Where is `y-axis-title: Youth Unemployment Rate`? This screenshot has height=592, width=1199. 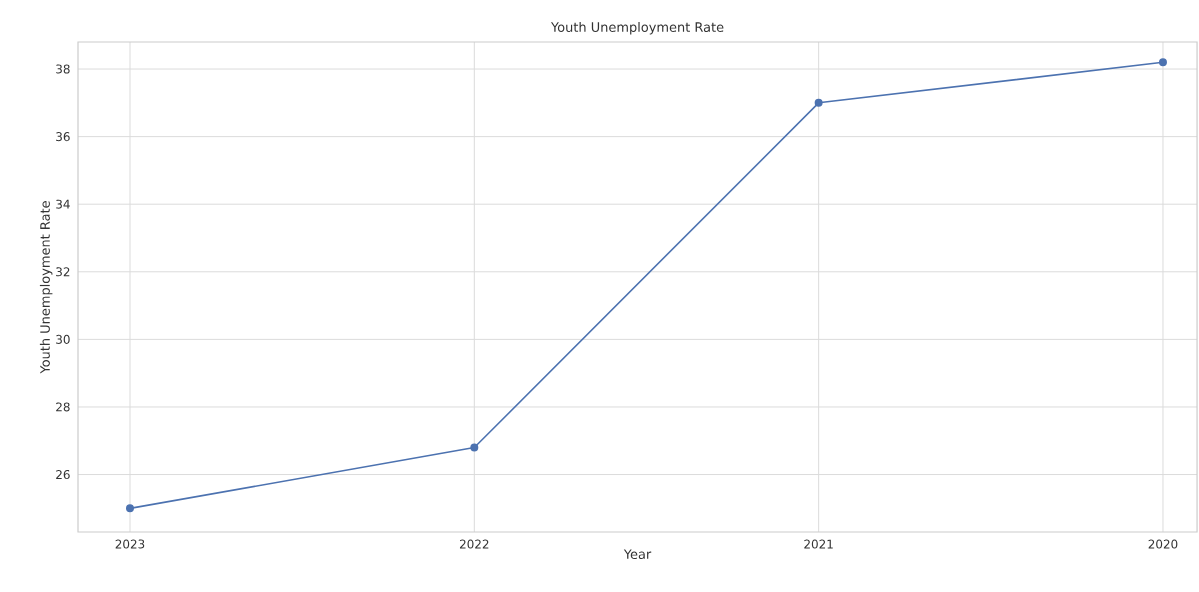 y-axis-title: Youth Unemployment Rate is located at coordinates (46, 287).